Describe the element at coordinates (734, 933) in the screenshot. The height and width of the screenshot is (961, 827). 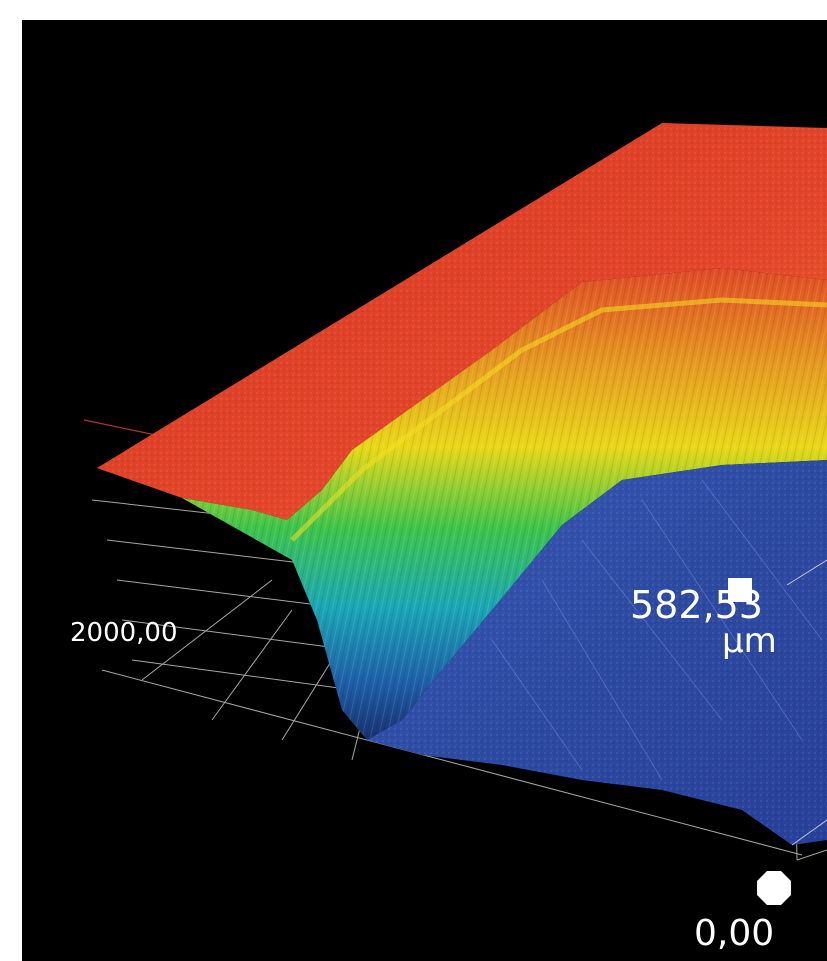
I see `origin-value-label: 0,00` at that location.